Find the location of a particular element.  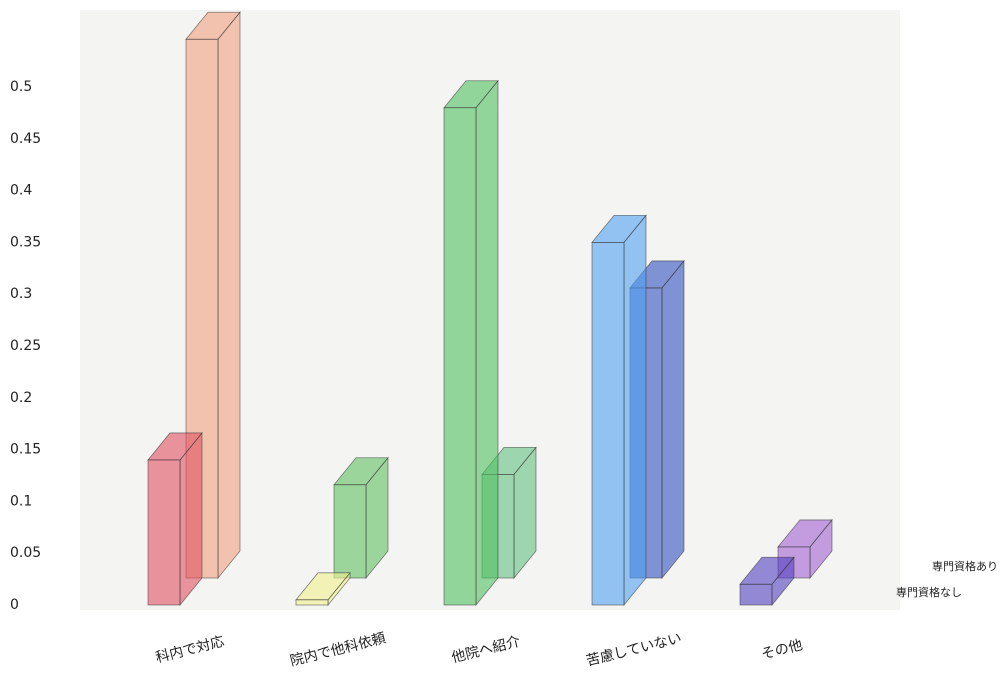

x-tick-label: 科内で対応 is located at coordinates (190, 650).